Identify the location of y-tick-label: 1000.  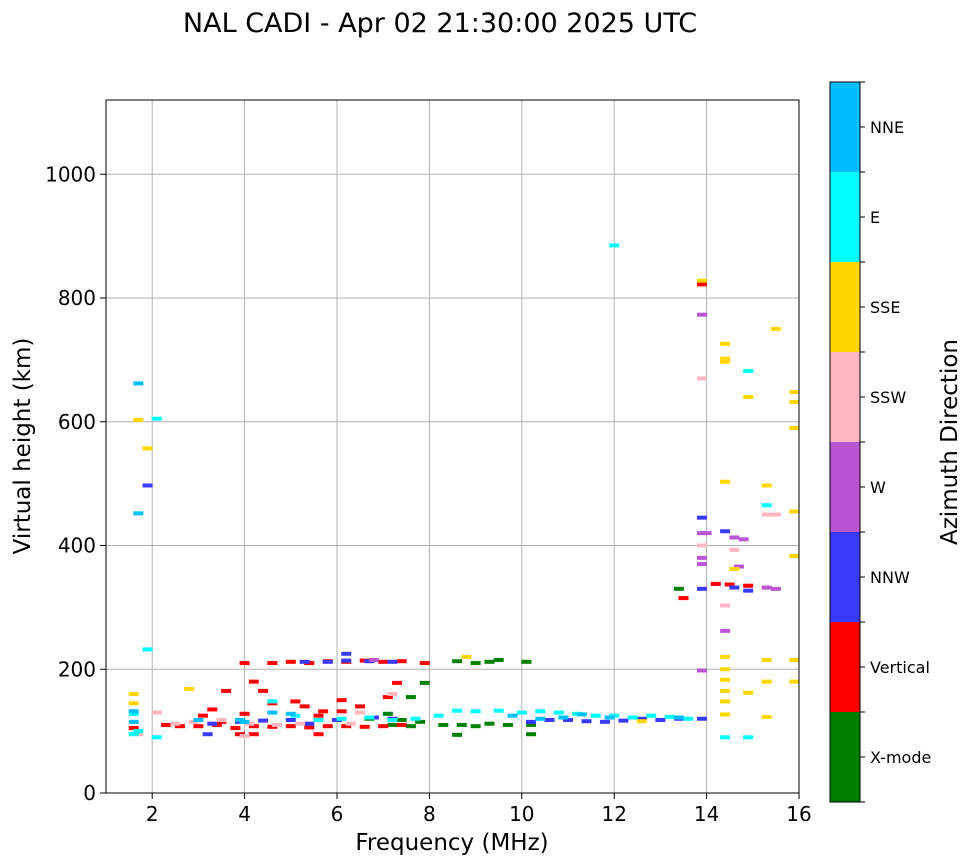
(70, 174).